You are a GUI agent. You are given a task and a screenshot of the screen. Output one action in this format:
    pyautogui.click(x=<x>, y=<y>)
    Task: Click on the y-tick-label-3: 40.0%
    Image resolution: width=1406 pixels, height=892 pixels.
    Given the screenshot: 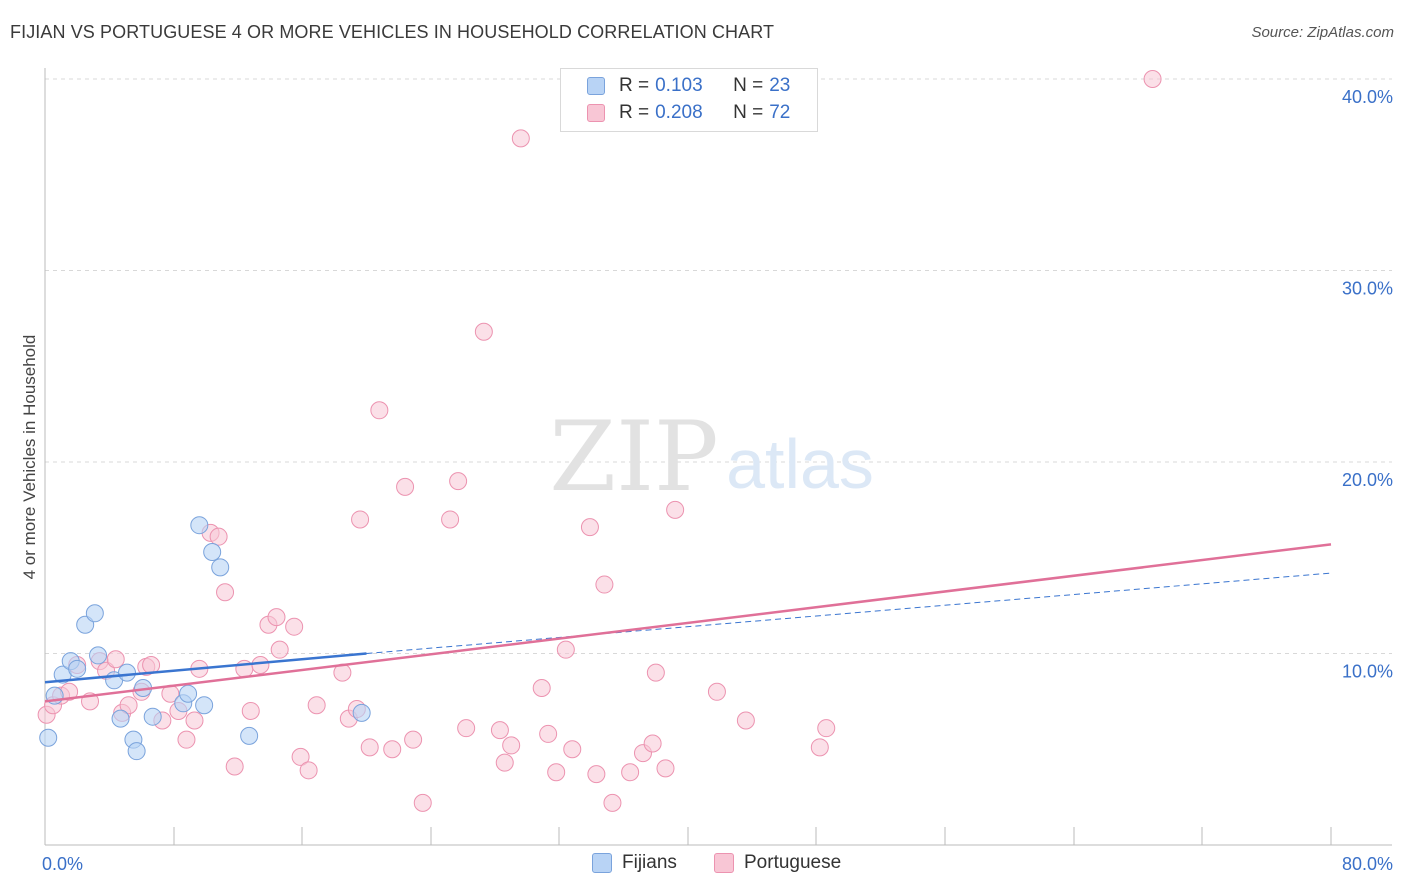 What is the action you would take?
    pyautogui.click(x=1367, y=97)
    